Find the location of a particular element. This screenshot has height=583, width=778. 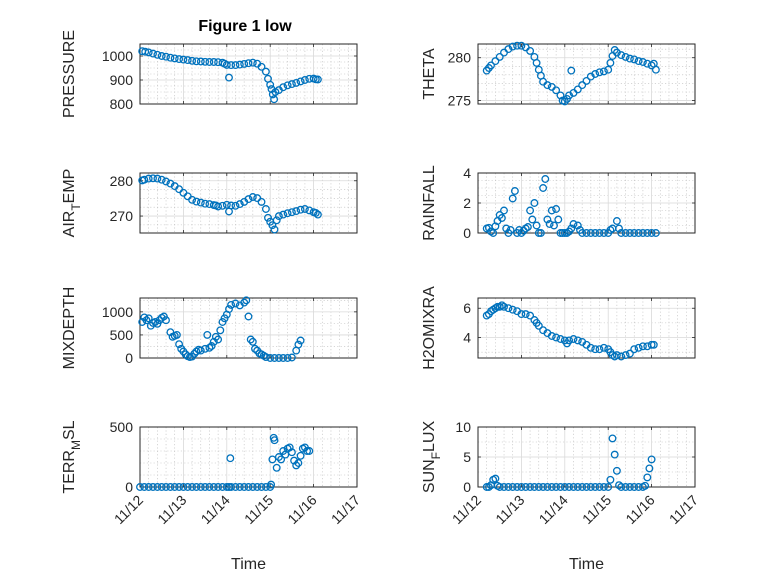

y-tick-label: 5 is located at coordinates (467, 457).